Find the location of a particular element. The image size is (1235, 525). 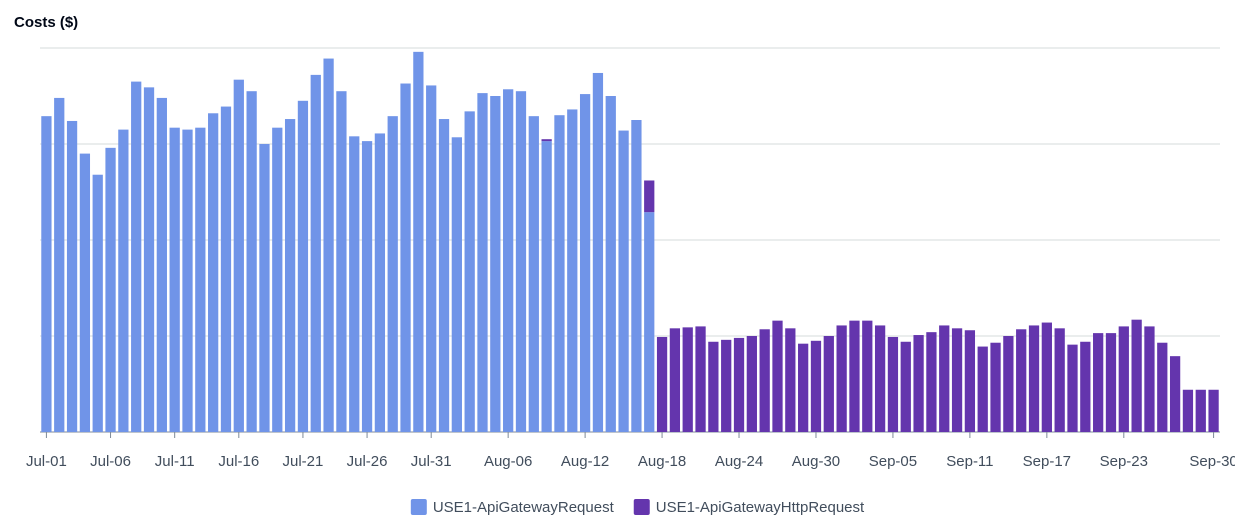

legend-label: USE1-ApiGatewayRequest is located at coordinates (524, 507).